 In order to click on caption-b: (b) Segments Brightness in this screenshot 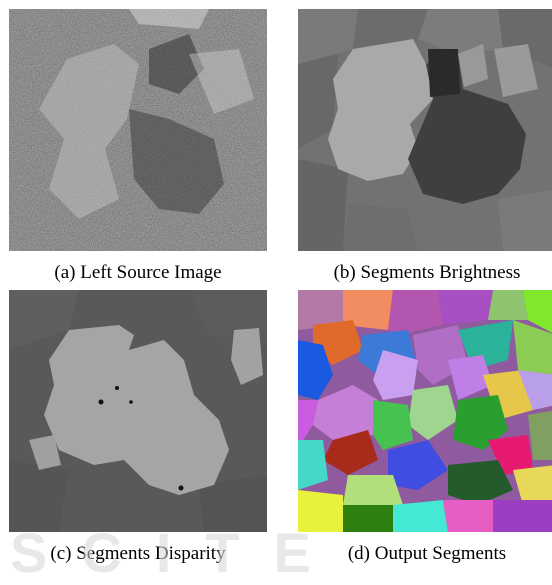, I will do `click(427, 272)`.